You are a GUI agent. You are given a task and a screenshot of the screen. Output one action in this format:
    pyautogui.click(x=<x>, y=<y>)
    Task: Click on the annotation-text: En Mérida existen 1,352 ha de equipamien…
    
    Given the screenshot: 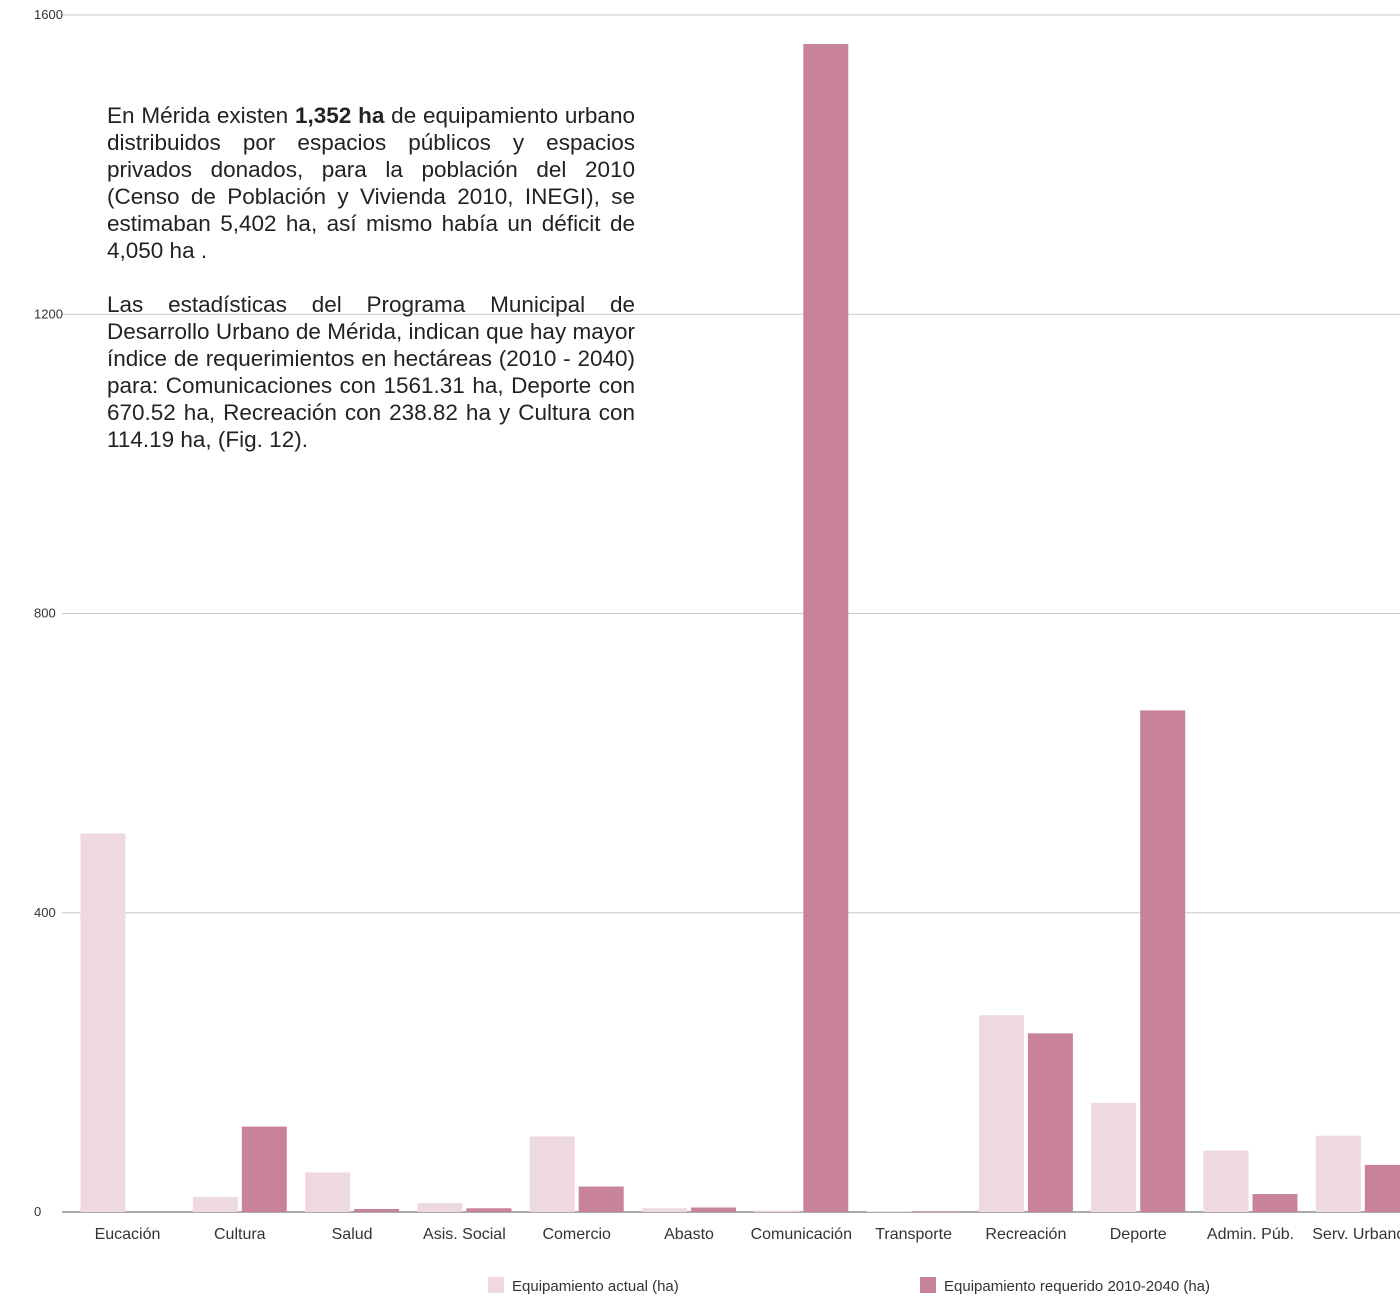 What is the action you would take?
    pyautogui.click(x=371, y=291)
    